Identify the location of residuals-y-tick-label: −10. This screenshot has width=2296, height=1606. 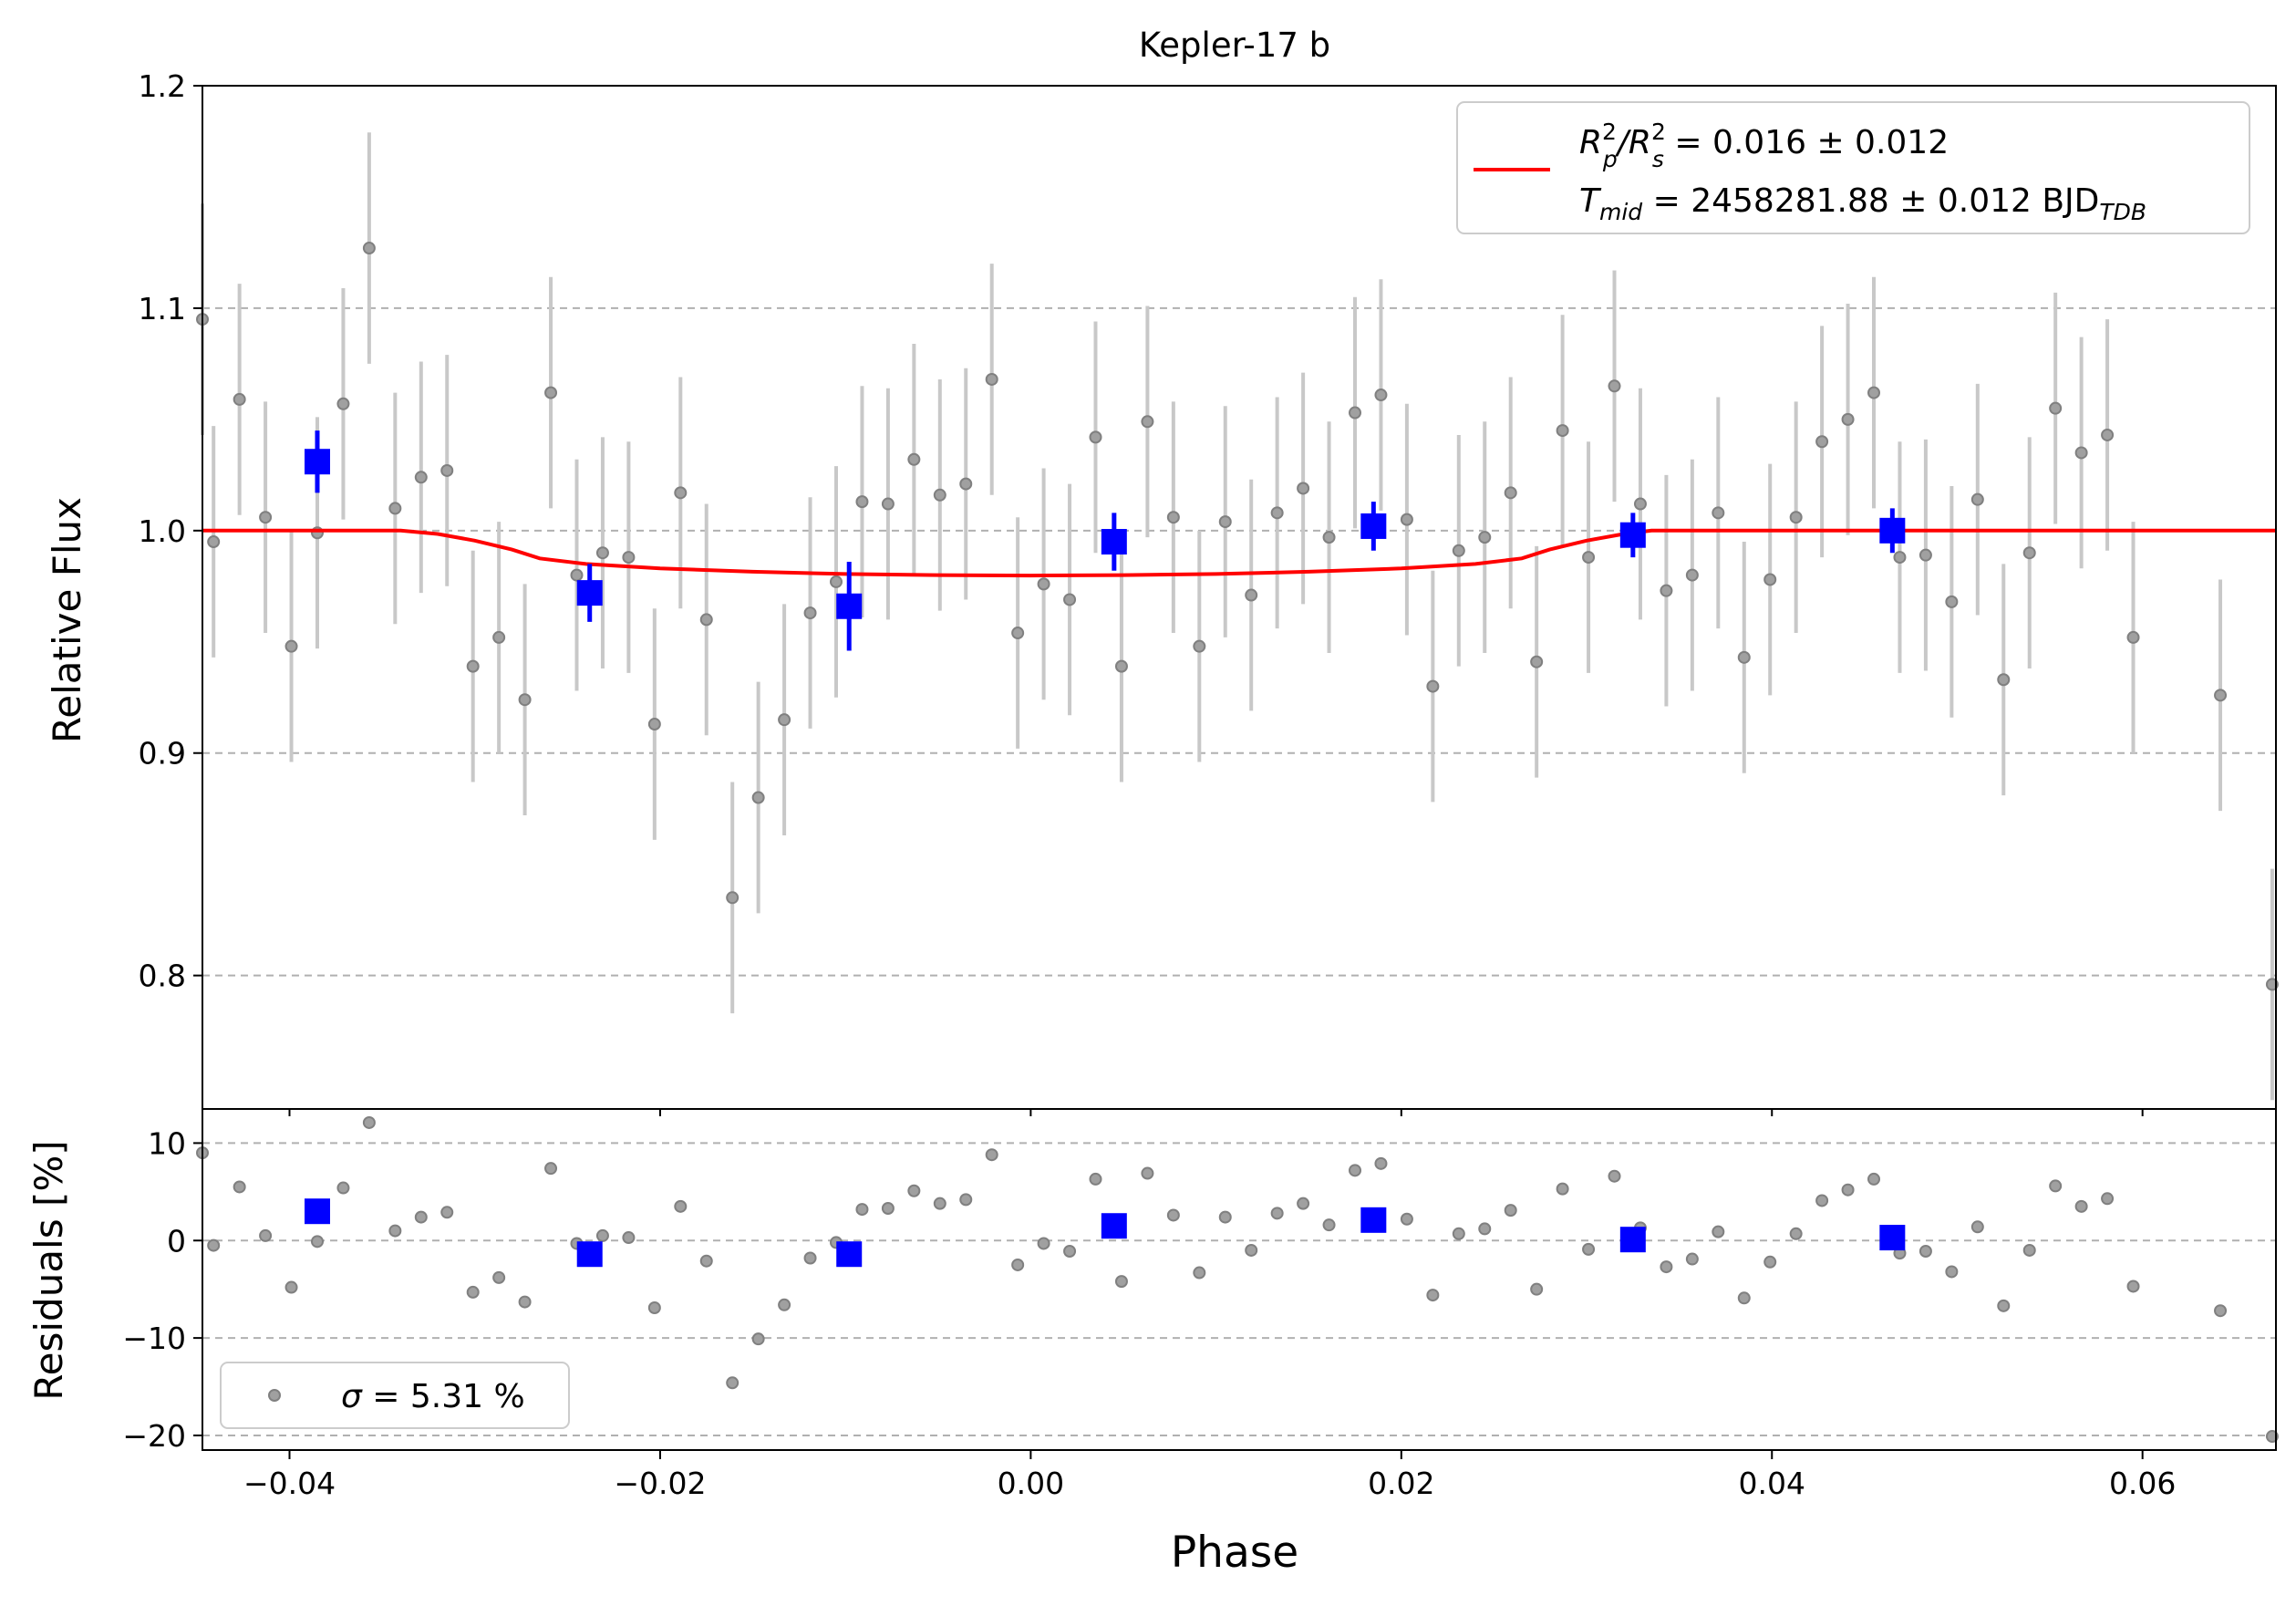
(154, 1338).